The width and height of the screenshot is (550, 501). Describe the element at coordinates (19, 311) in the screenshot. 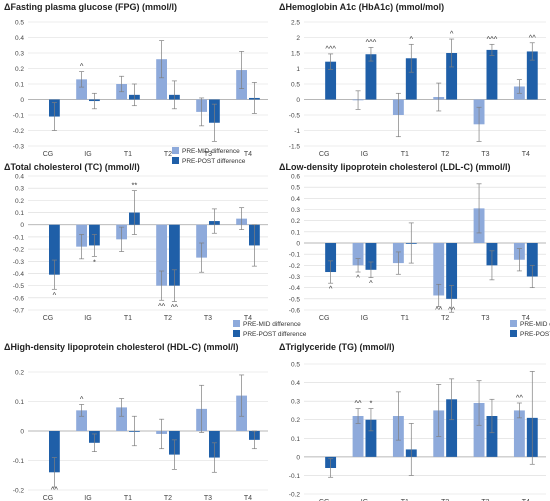

I see `y-tick-label: -0.7` at that location.